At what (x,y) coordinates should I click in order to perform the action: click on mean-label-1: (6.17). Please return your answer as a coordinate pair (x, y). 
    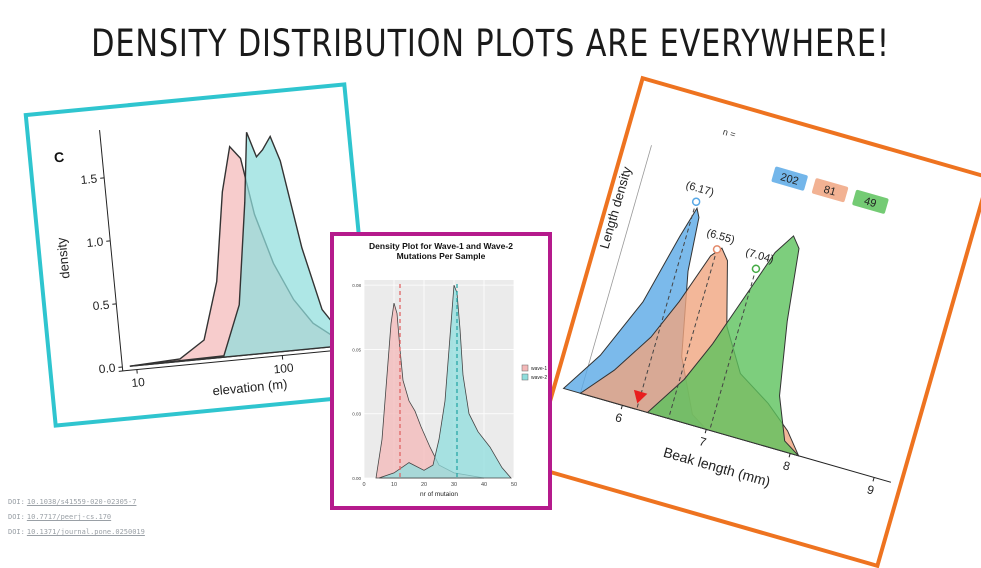
    Looking at the image, I should click on (699, 189).